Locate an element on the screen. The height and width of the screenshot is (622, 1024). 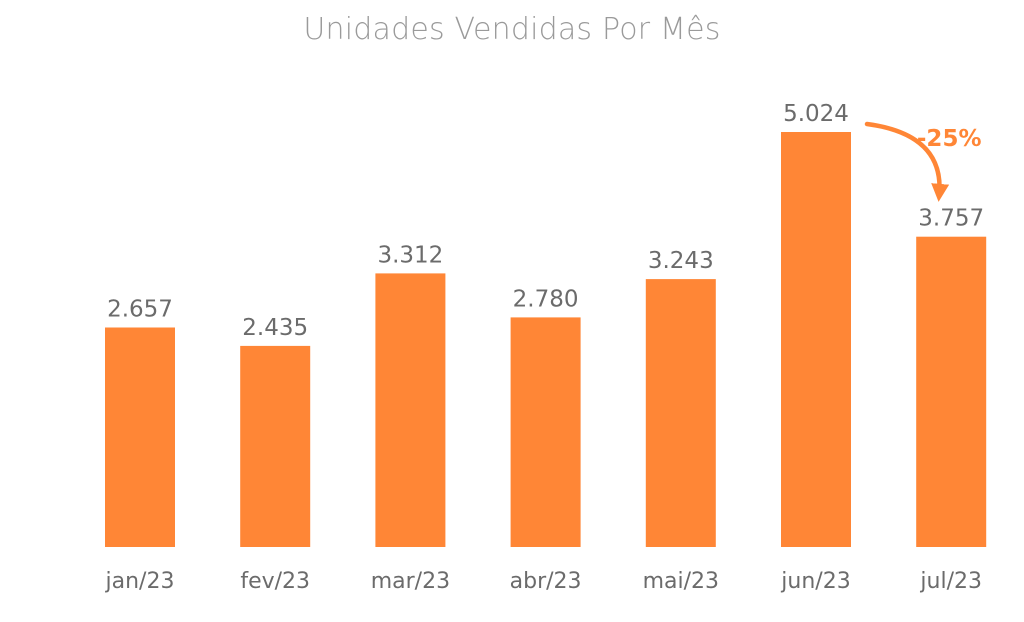
tick-label-abr-23: abr/23 is located at coordinates (546, 581).